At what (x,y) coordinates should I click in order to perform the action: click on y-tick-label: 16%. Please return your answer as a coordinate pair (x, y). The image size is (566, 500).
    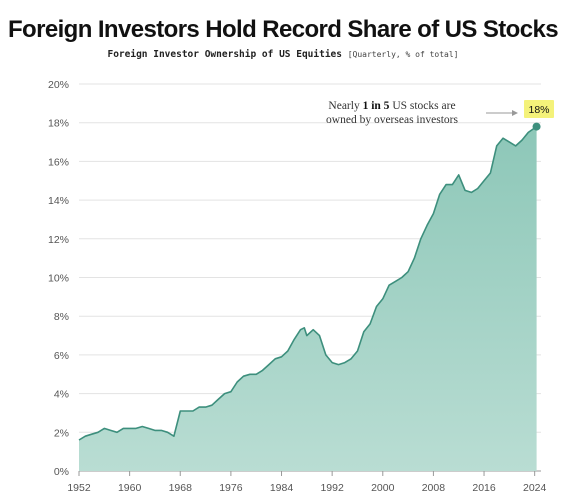
    Looking at the image, I should click on (58, 162).